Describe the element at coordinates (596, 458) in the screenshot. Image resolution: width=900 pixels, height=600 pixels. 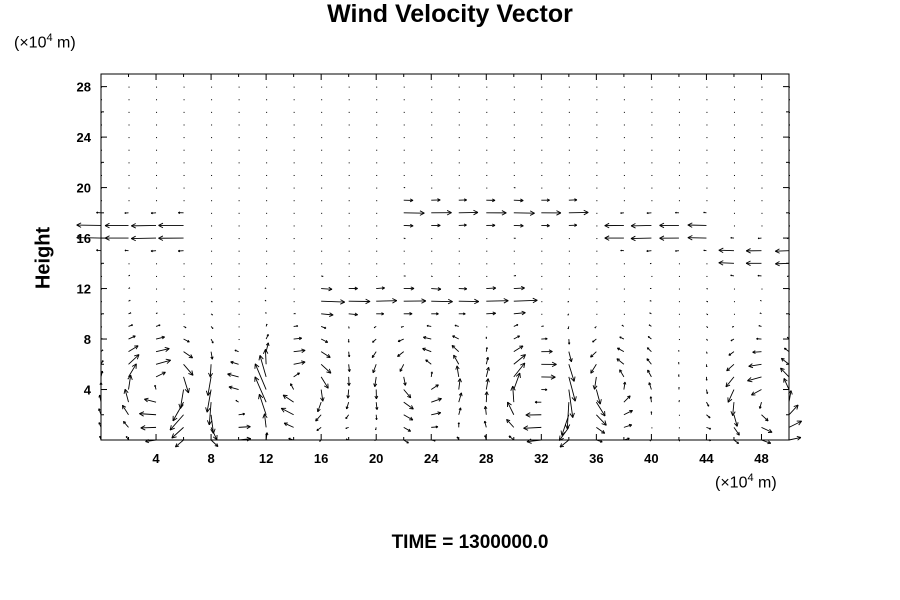
I see `x-tick-label: 36` at that location.